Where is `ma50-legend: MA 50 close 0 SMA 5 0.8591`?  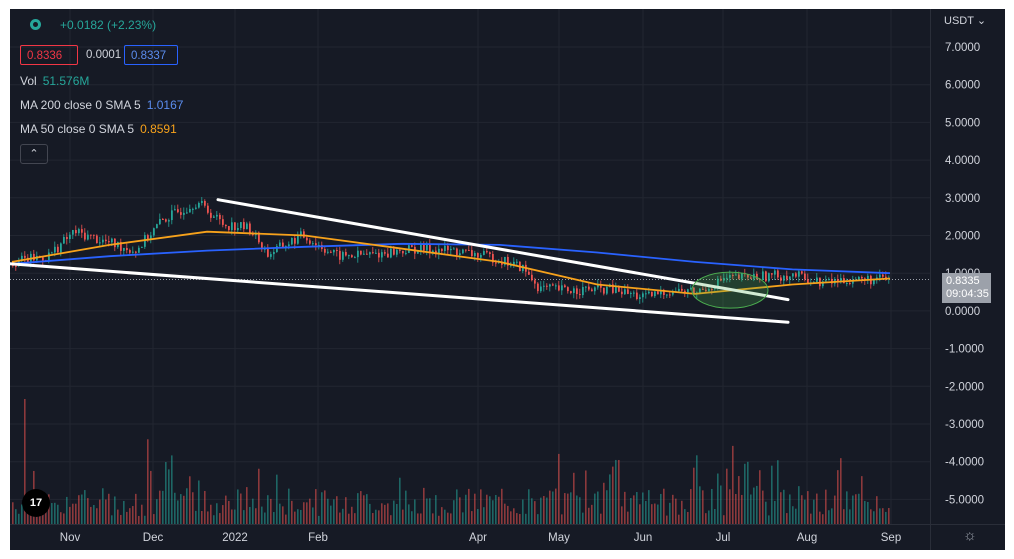
ma50-legend: MA 50 close 0 SMA 5 0.8591 is located at coordinates (98, 129).